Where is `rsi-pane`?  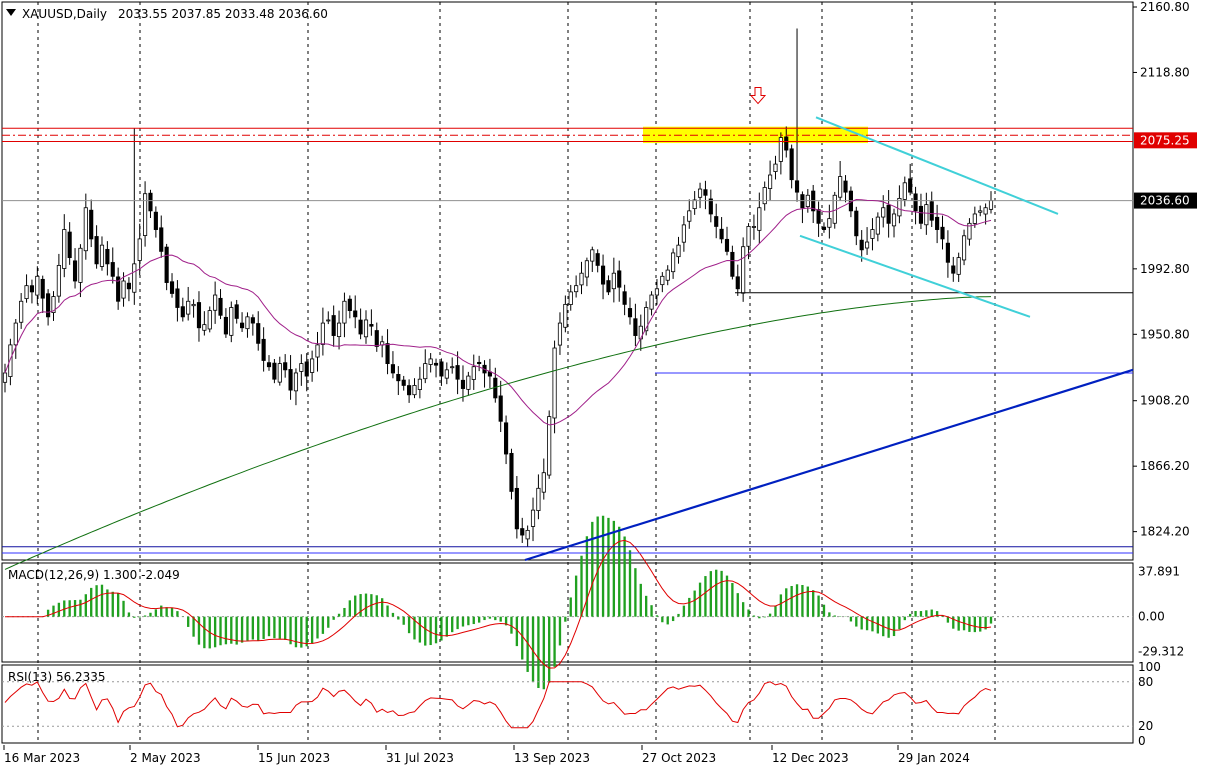
rsi-pane is located at coordinates (567, 704).